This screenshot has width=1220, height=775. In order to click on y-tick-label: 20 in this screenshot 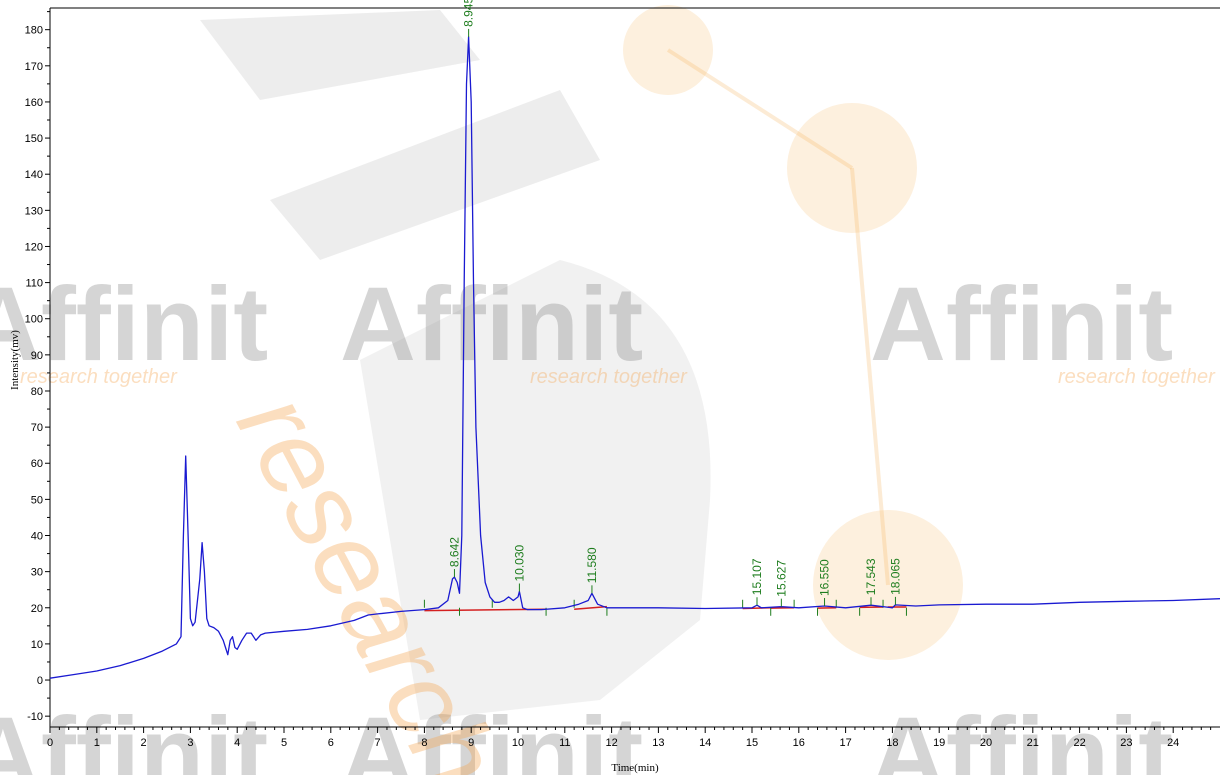, I will do `click(37, 609)`.